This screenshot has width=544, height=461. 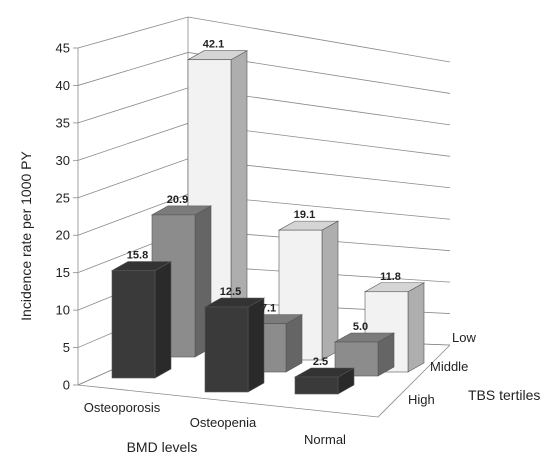 I want to click on x-tick-osteopenia: Osteopenia, so click(x=223, y=422).